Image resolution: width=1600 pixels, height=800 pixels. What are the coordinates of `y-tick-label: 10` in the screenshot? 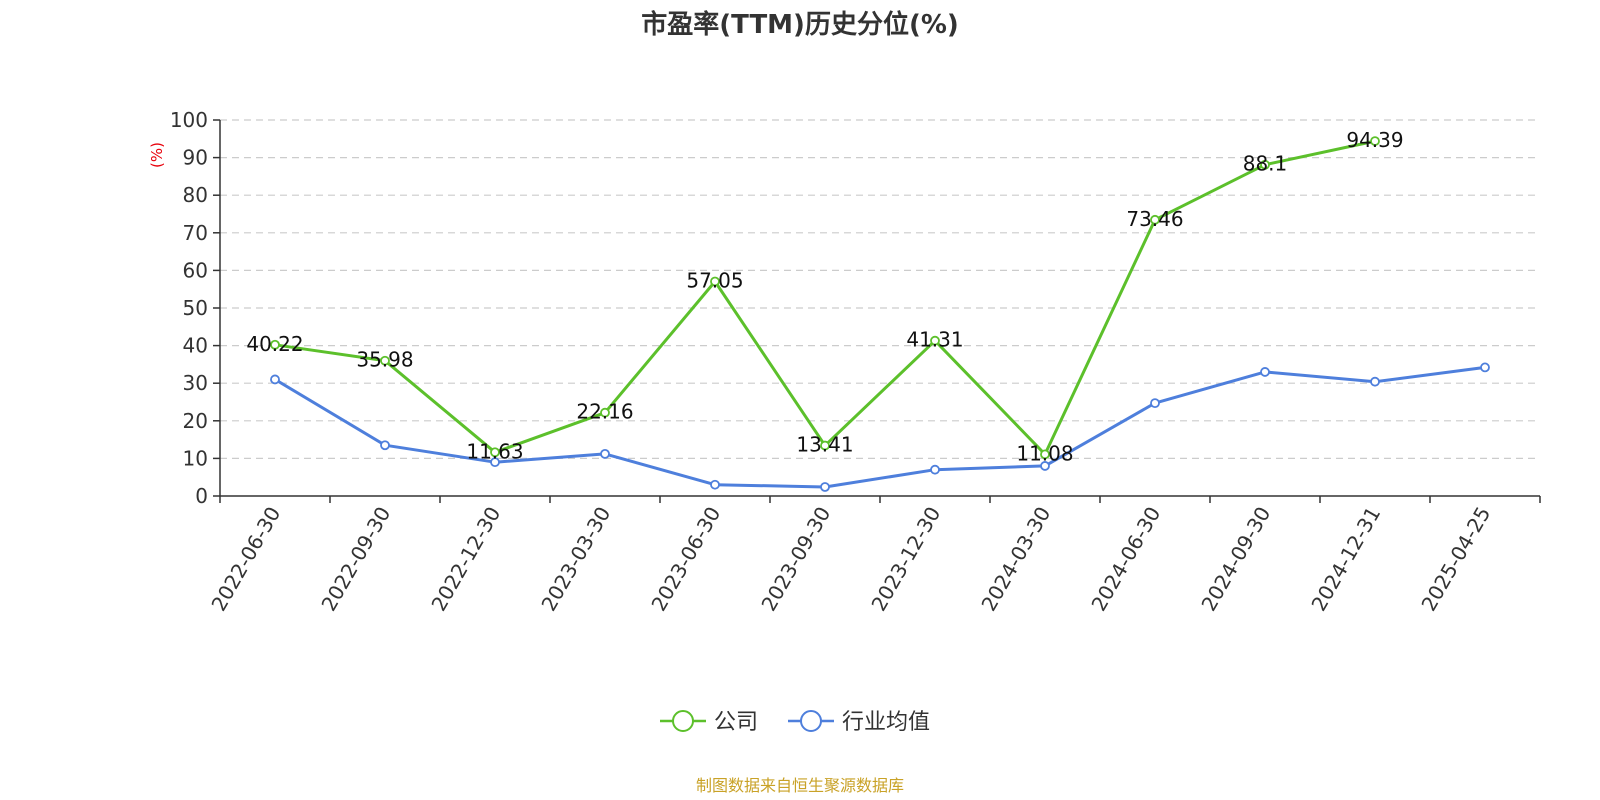 It's located at (195, 458).